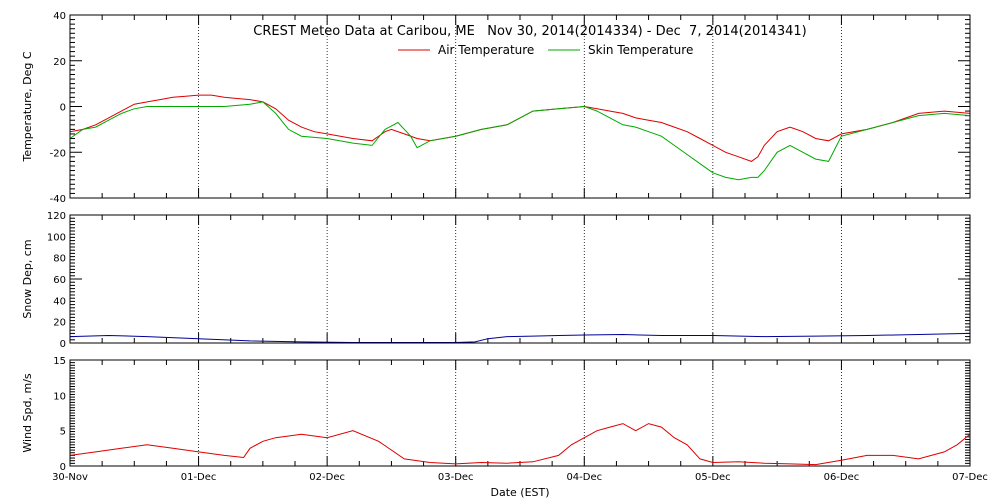  What do you see at coordinates (456, 477) in the screenshot?
I see `x-tick-label: 03-Dec` at bounding box center [456, 477].